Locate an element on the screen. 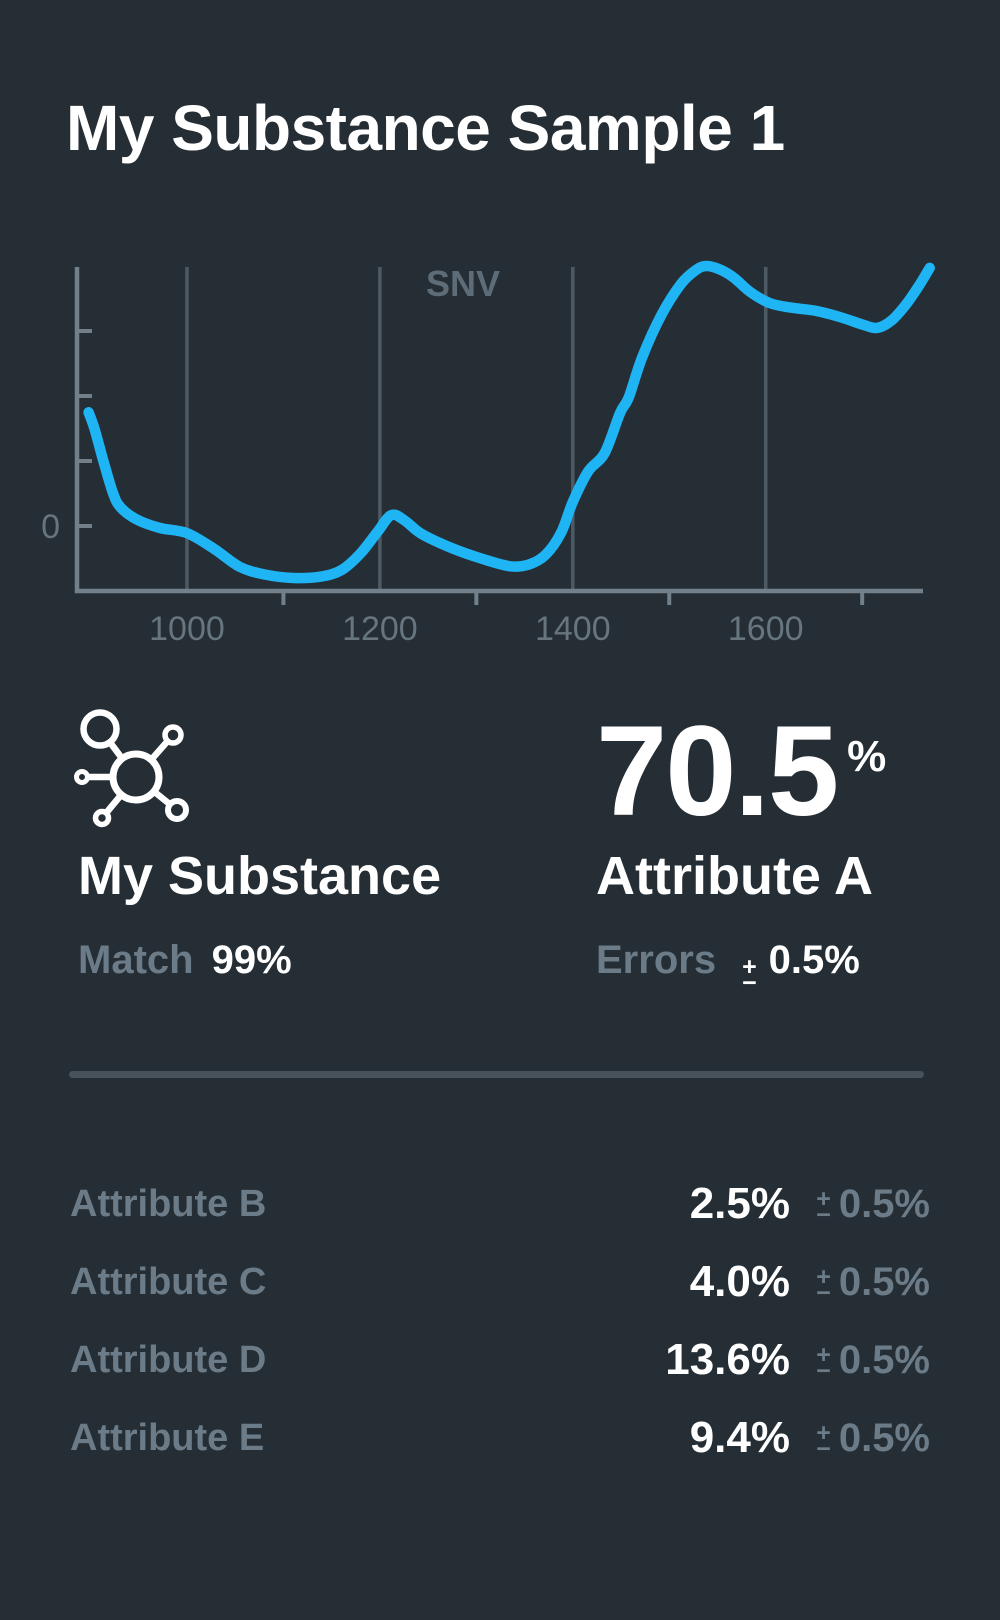 This screenshot has height=1620, width=1000. x-axis-label: 1600 is located at coordinates (766, 629).